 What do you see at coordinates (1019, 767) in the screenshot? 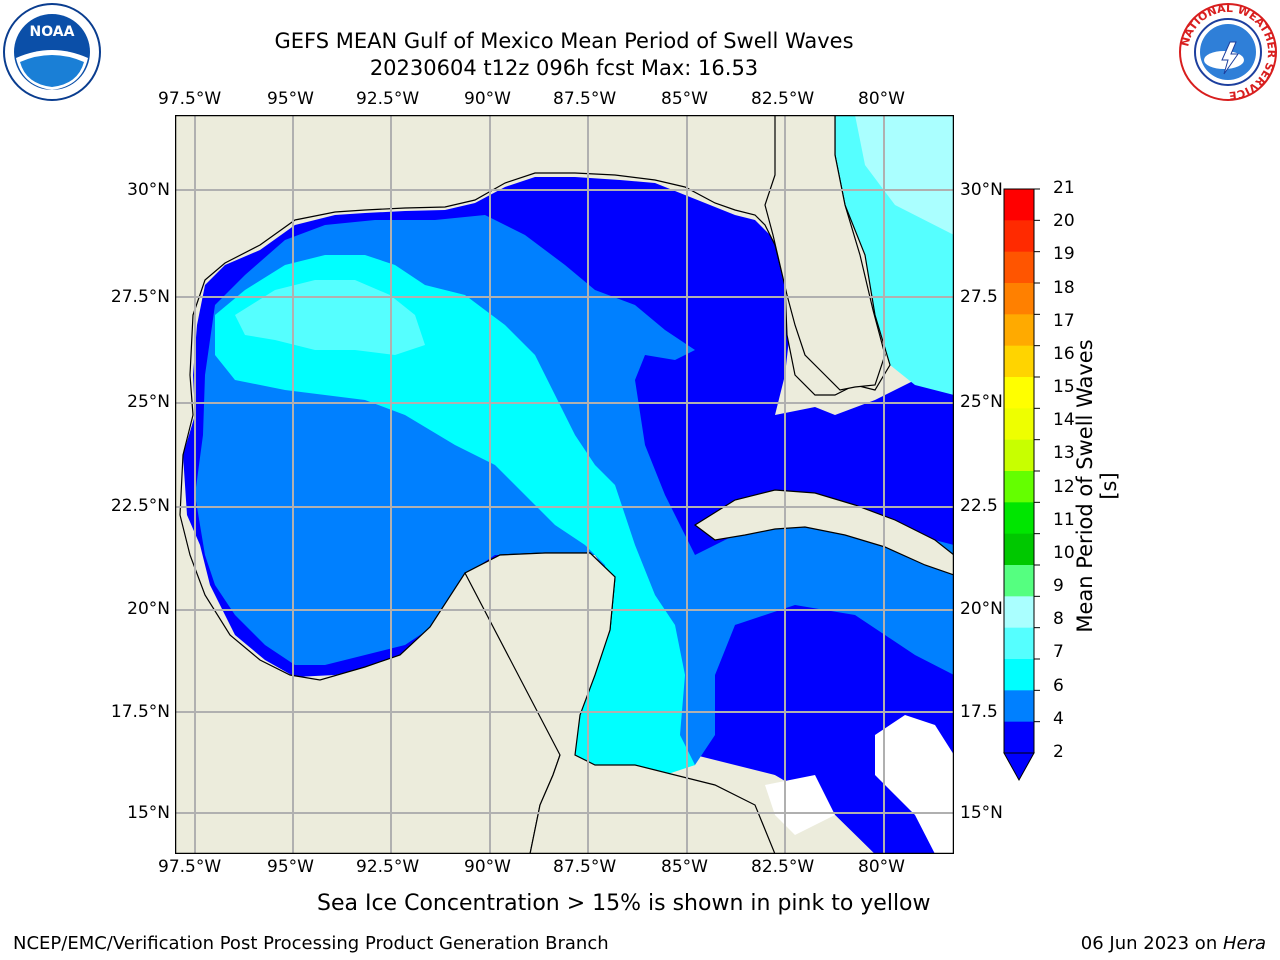
I see `colorbar-extend-arrow` at bounding box center [1019, 767].